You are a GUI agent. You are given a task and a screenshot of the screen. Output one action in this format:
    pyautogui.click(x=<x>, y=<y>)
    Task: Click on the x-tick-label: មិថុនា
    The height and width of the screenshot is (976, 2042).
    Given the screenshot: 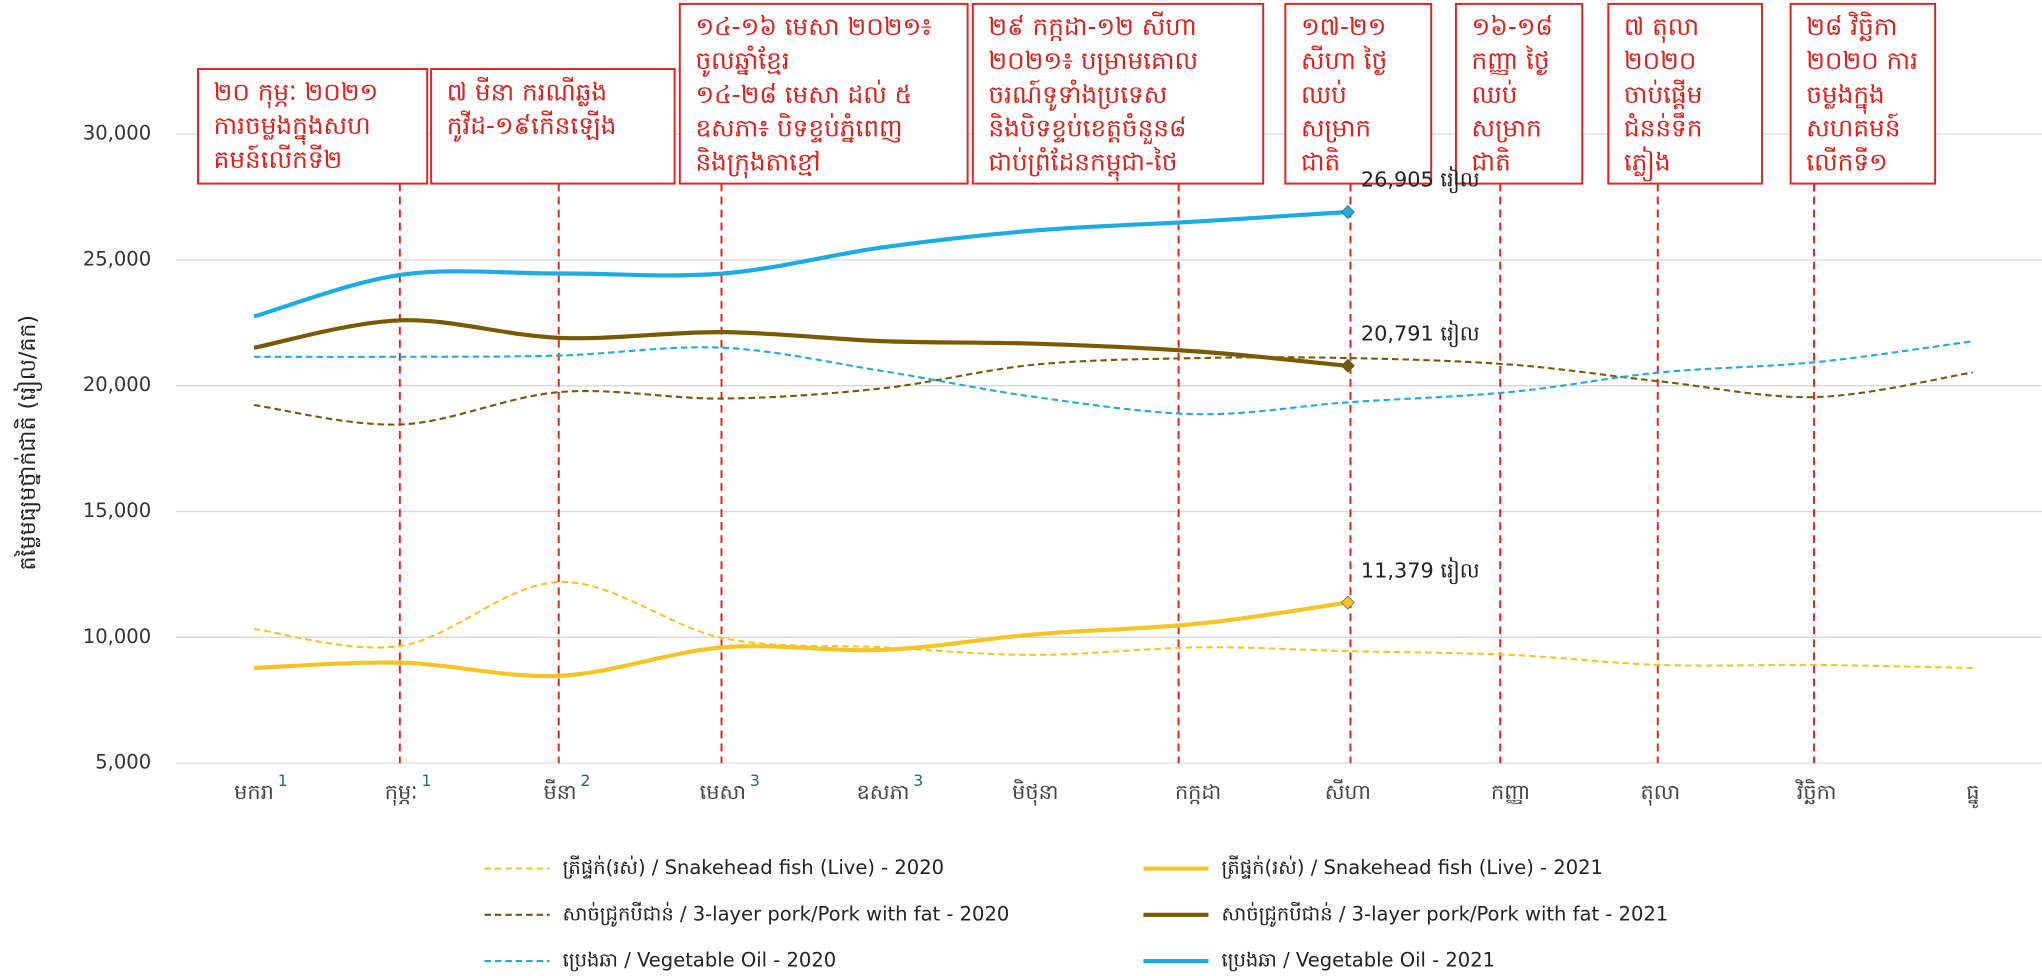 What is the action you would take?
    pyautogui.click(x=1035, y=792)
    